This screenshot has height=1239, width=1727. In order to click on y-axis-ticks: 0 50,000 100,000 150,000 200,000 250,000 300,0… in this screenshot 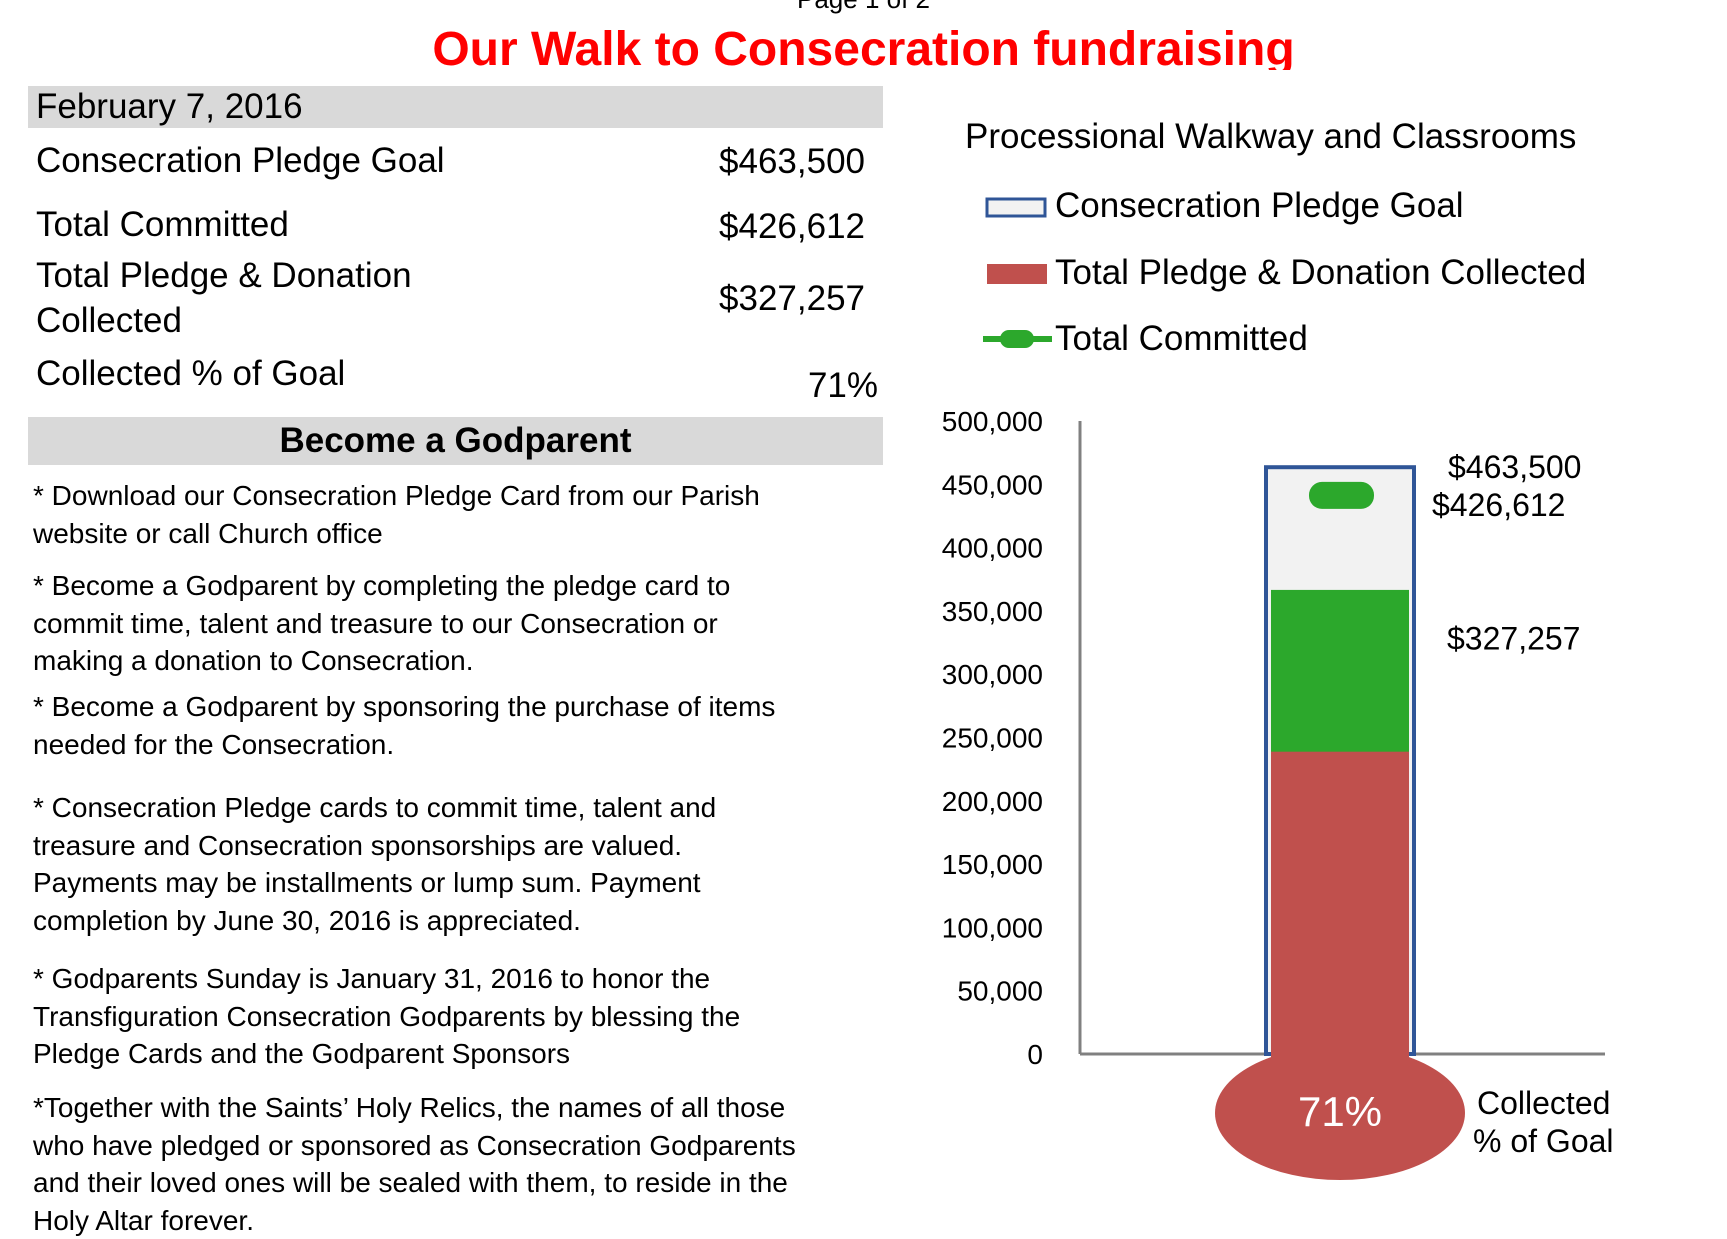, I will do `click(992, 738)`.